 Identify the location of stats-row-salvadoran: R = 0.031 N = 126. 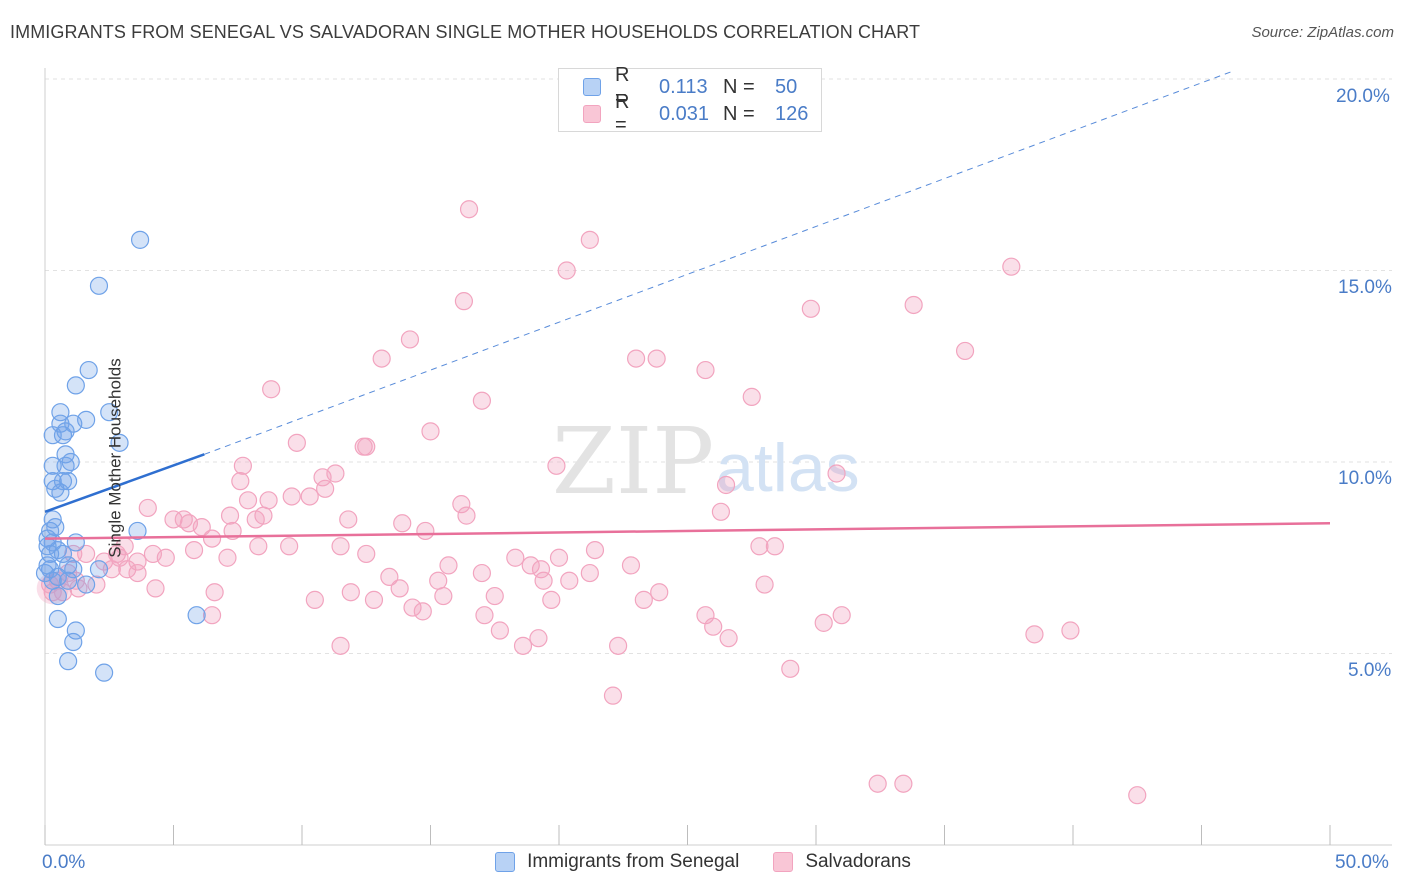
(696, 113).